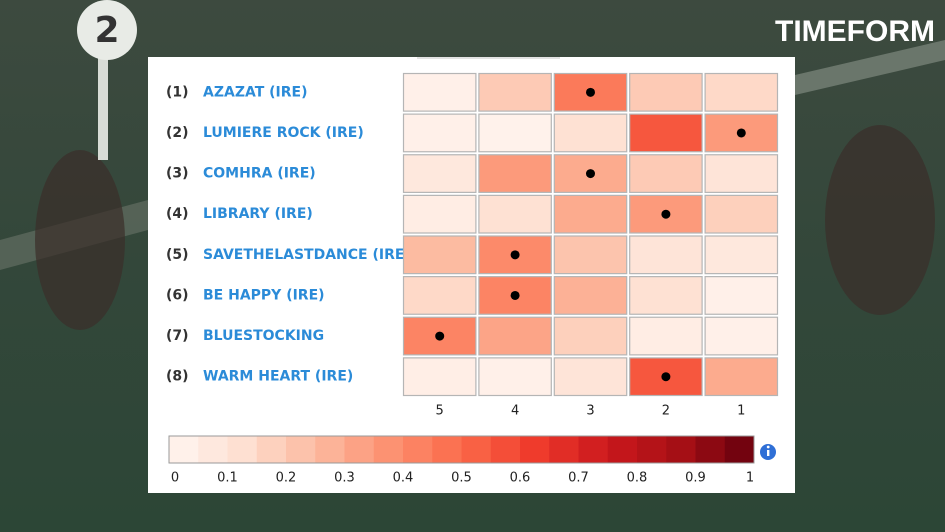 The image size is (945, 532). What do you see at coordinates (263, 336) in the screenshot?
I see `row-name: BLUESTOCKING` at bounding box center [263, 336].